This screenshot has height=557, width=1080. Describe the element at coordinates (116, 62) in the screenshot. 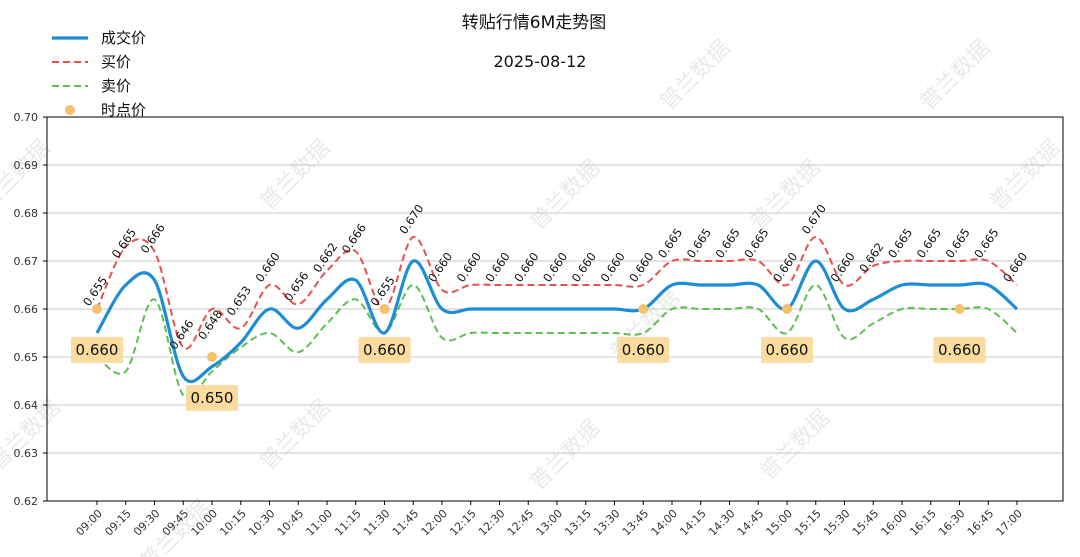

I see `legend-label: 买价` at that location.